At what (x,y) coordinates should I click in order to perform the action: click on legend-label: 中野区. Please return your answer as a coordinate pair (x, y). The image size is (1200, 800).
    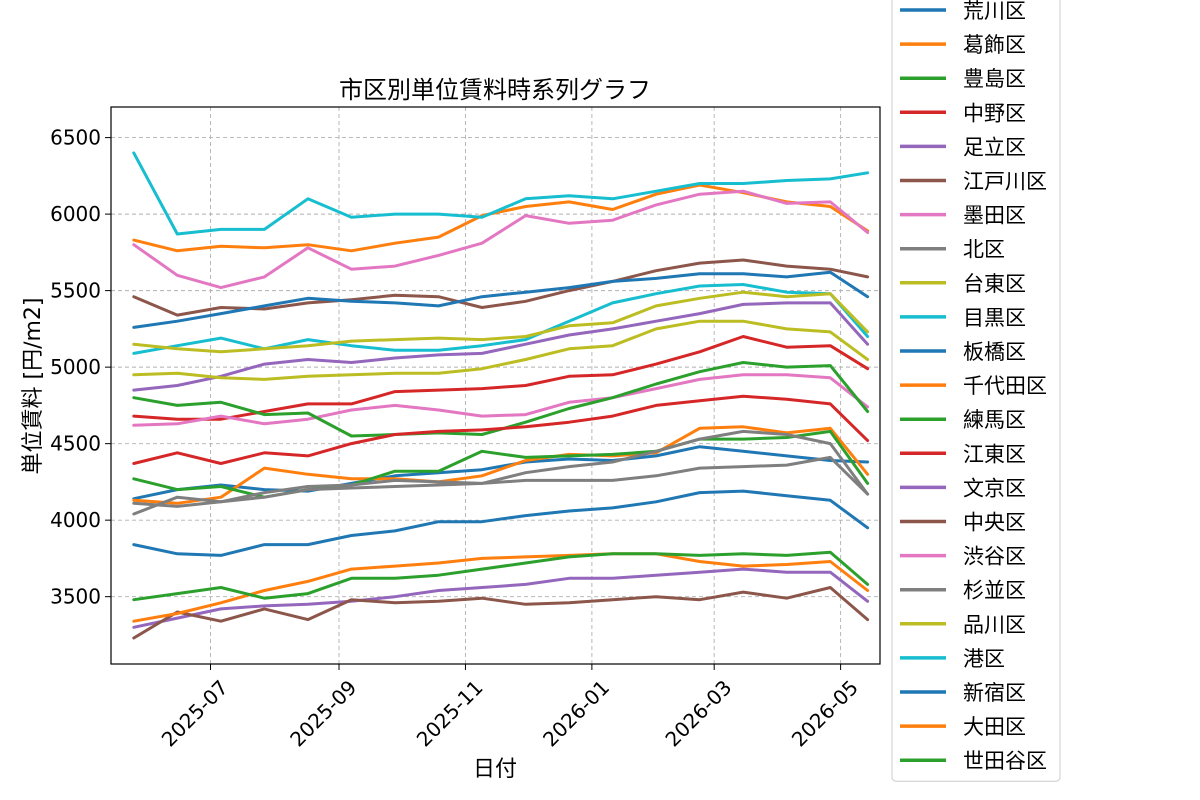
    Looking at the image, I should click on (994, 113).